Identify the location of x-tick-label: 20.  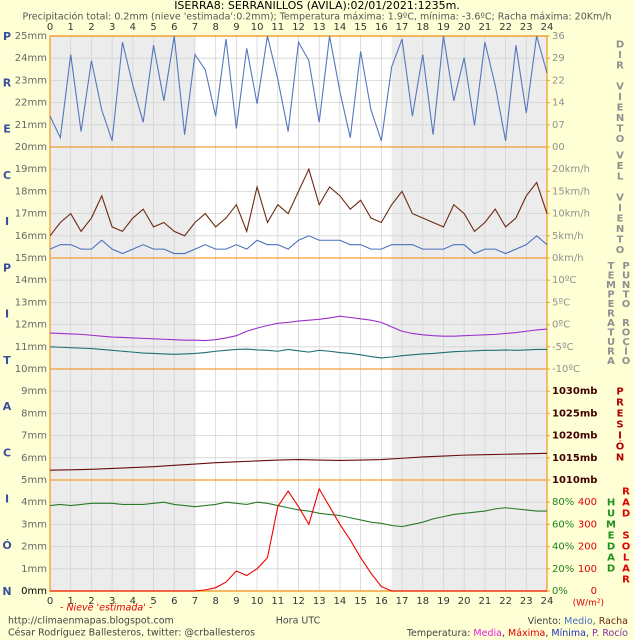
(464, 601).